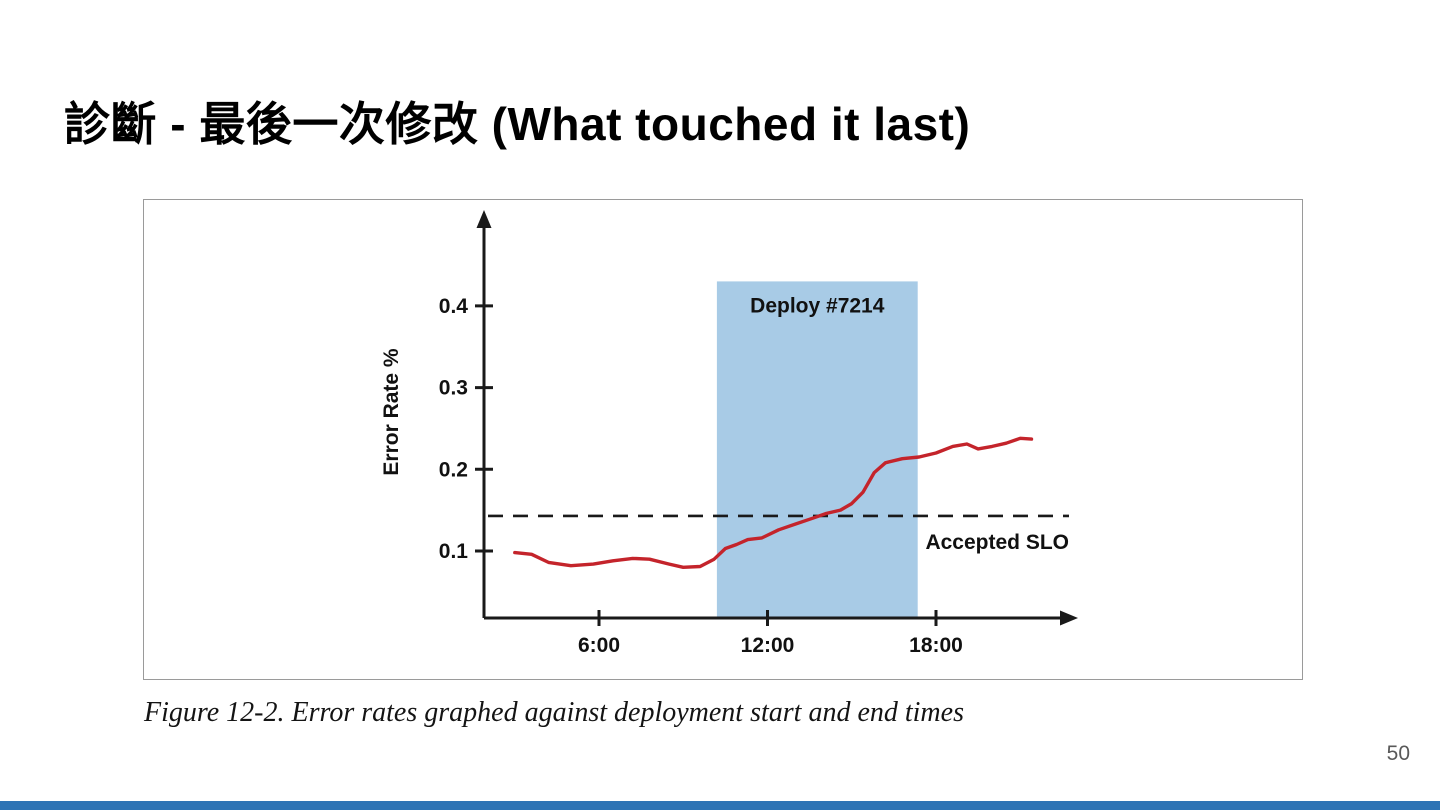  I want to click on slide-title: 診斷 - 最後一次修改 (What touched it last), so click(517, 124).